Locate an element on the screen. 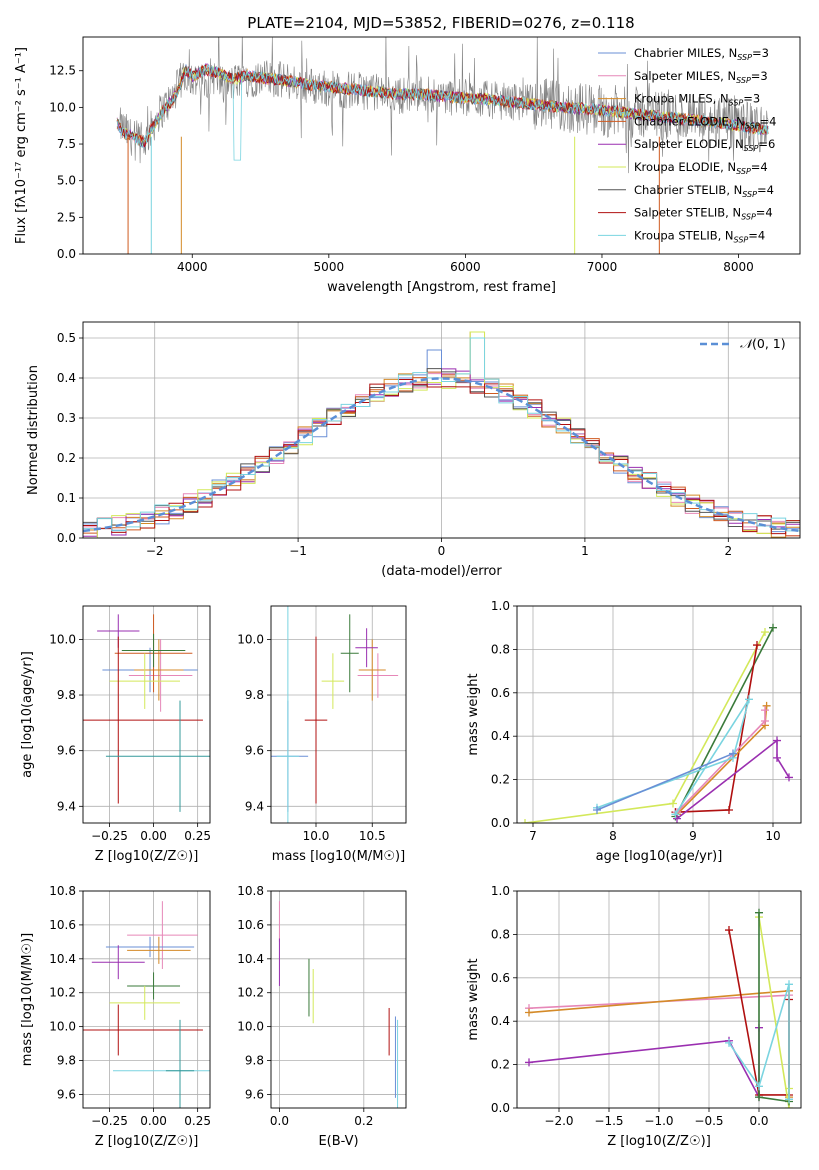 Image resolution: width=819 pixels, height=1170 pixels. y-tick-label: 0.3 is located at coordinates (66, 418).